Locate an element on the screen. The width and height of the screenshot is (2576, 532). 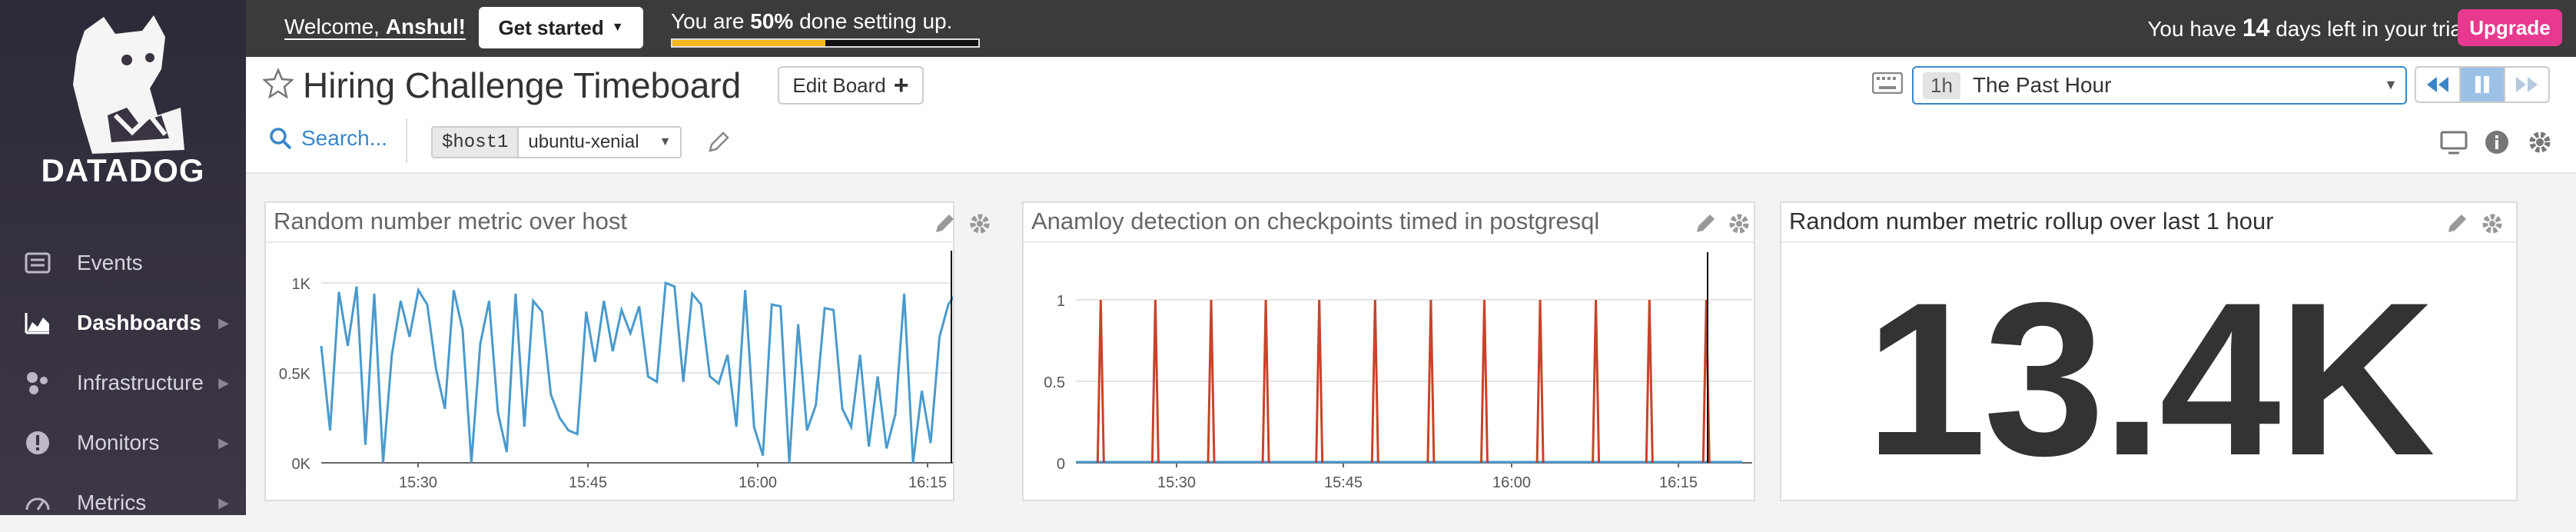
setup-progress-fill is located at coordinates (748, 43).